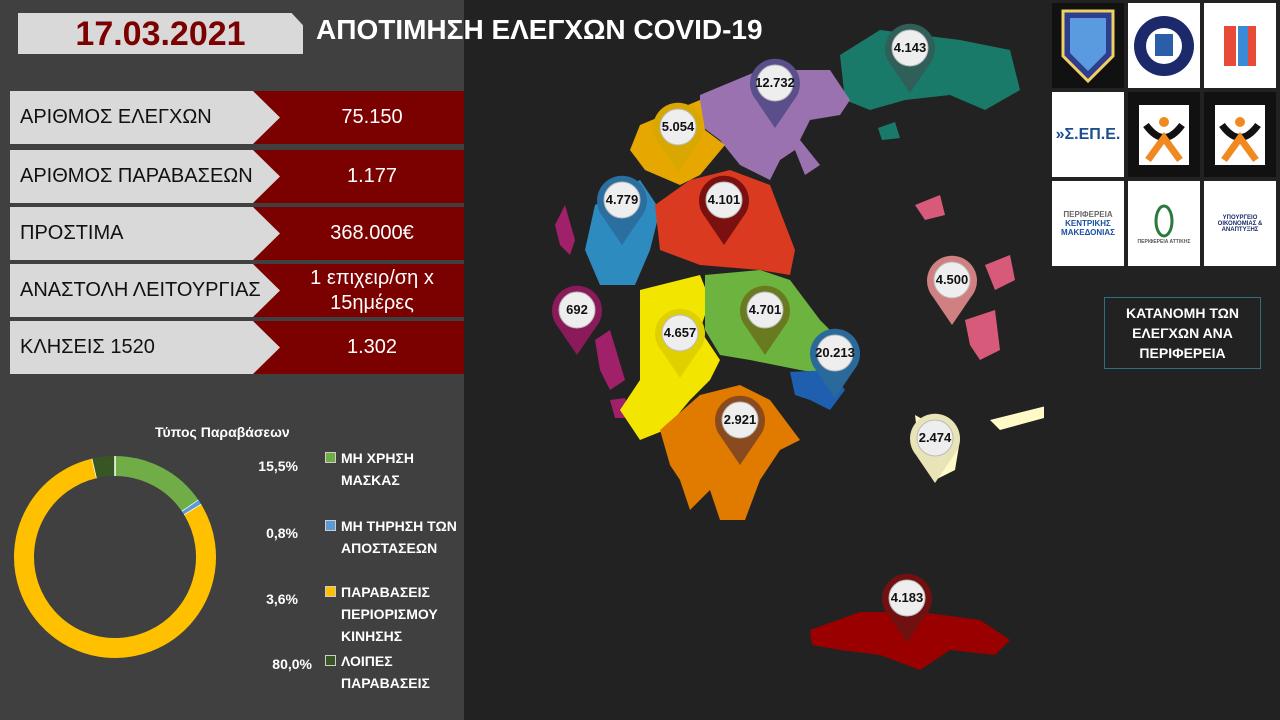 The image size is (1280, 720). Describe the element at coordinates (385, 672) in the screenshot. I see `legend-label: ΛΟΙΠΕΣ ΠΑΡΑΒΑΣΕΙΣ` at that location.